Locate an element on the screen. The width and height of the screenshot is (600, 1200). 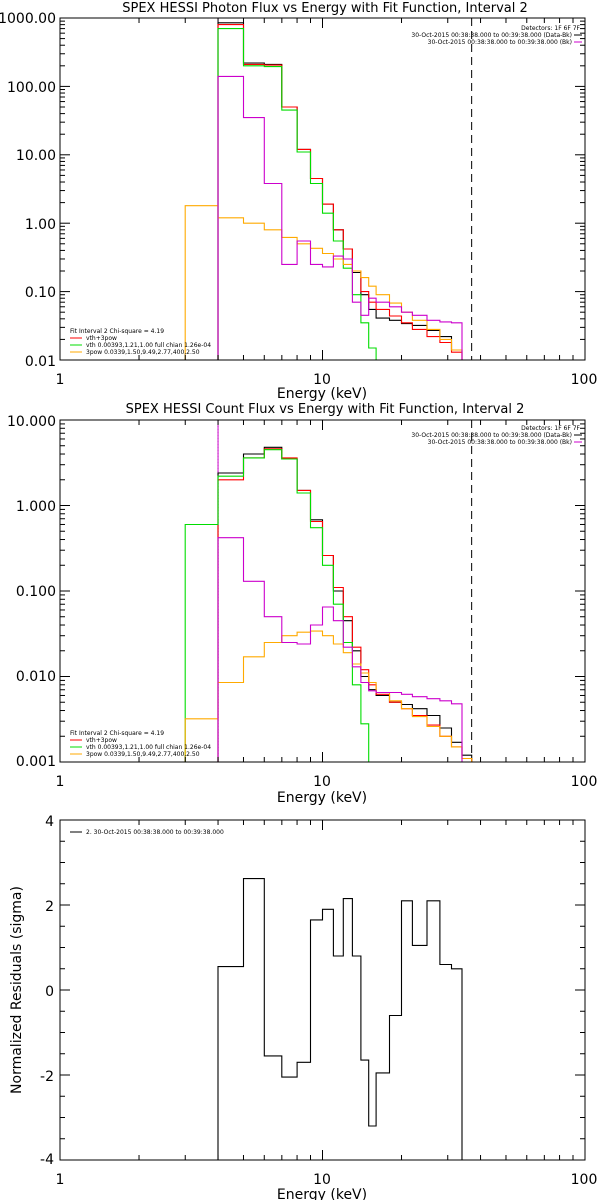
panel1-series-3pow is located at coordinates (328, 282).